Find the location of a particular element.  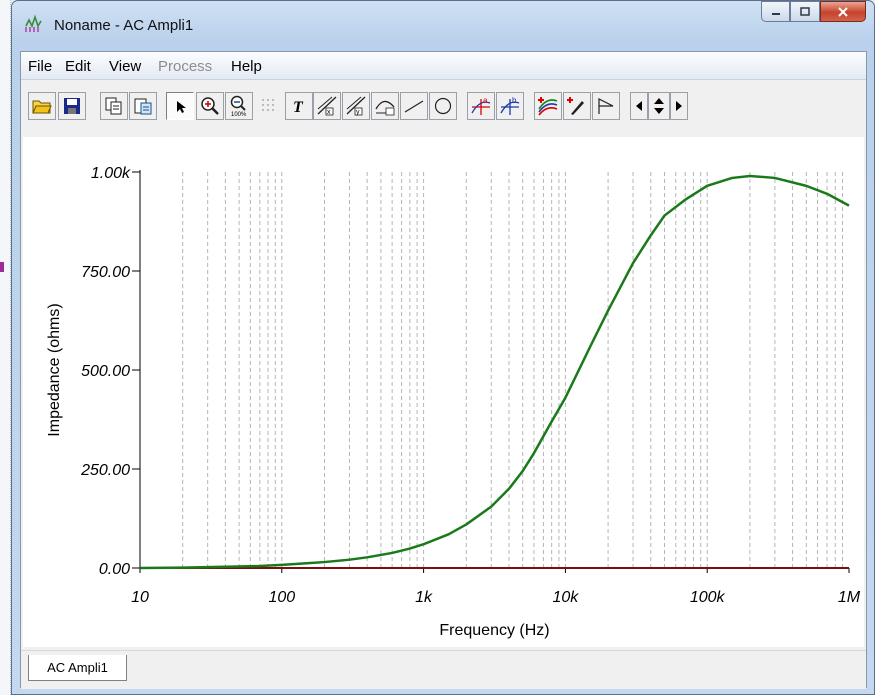

save-disk-icon is located at coordinates (72, 106).